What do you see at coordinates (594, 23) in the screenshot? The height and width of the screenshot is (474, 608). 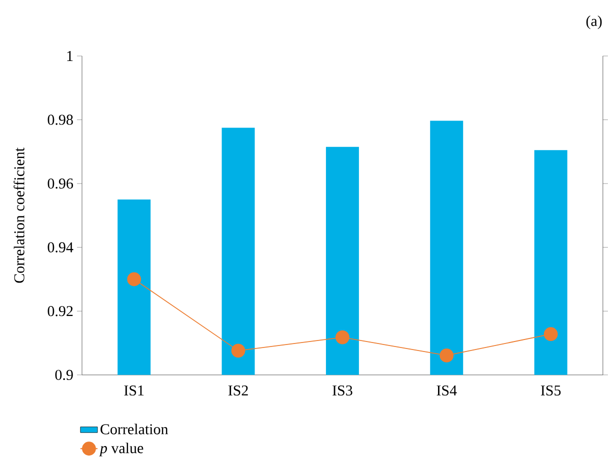 I see `text: (a)` at bounding box center [594, 23].